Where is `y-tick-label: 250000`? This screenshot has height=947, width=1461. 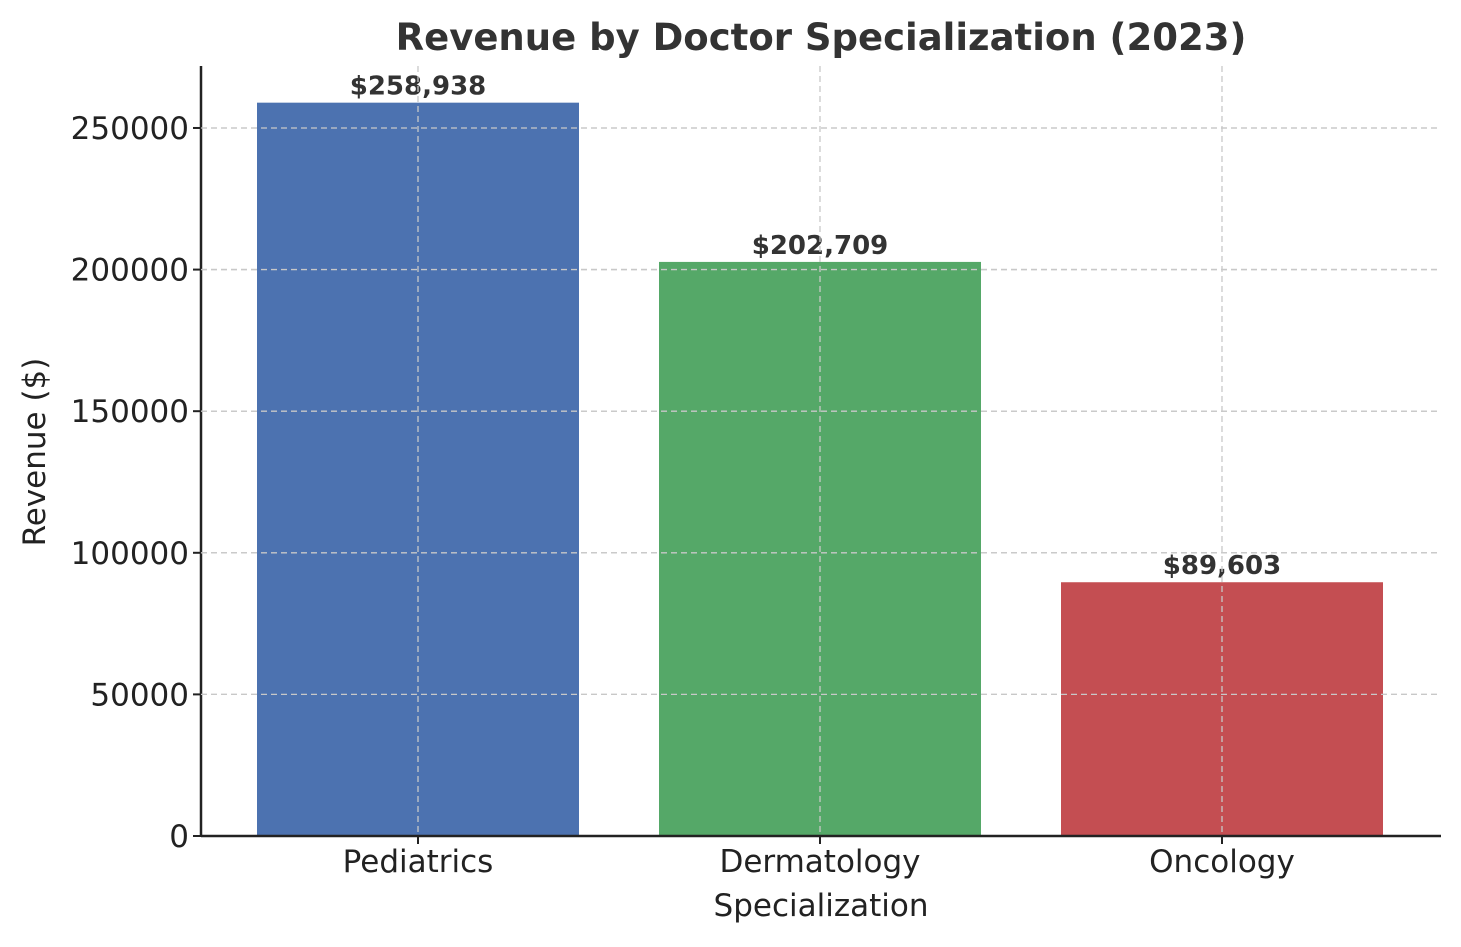
y-tick-label: 250000 is located at coordinates (130, 129).